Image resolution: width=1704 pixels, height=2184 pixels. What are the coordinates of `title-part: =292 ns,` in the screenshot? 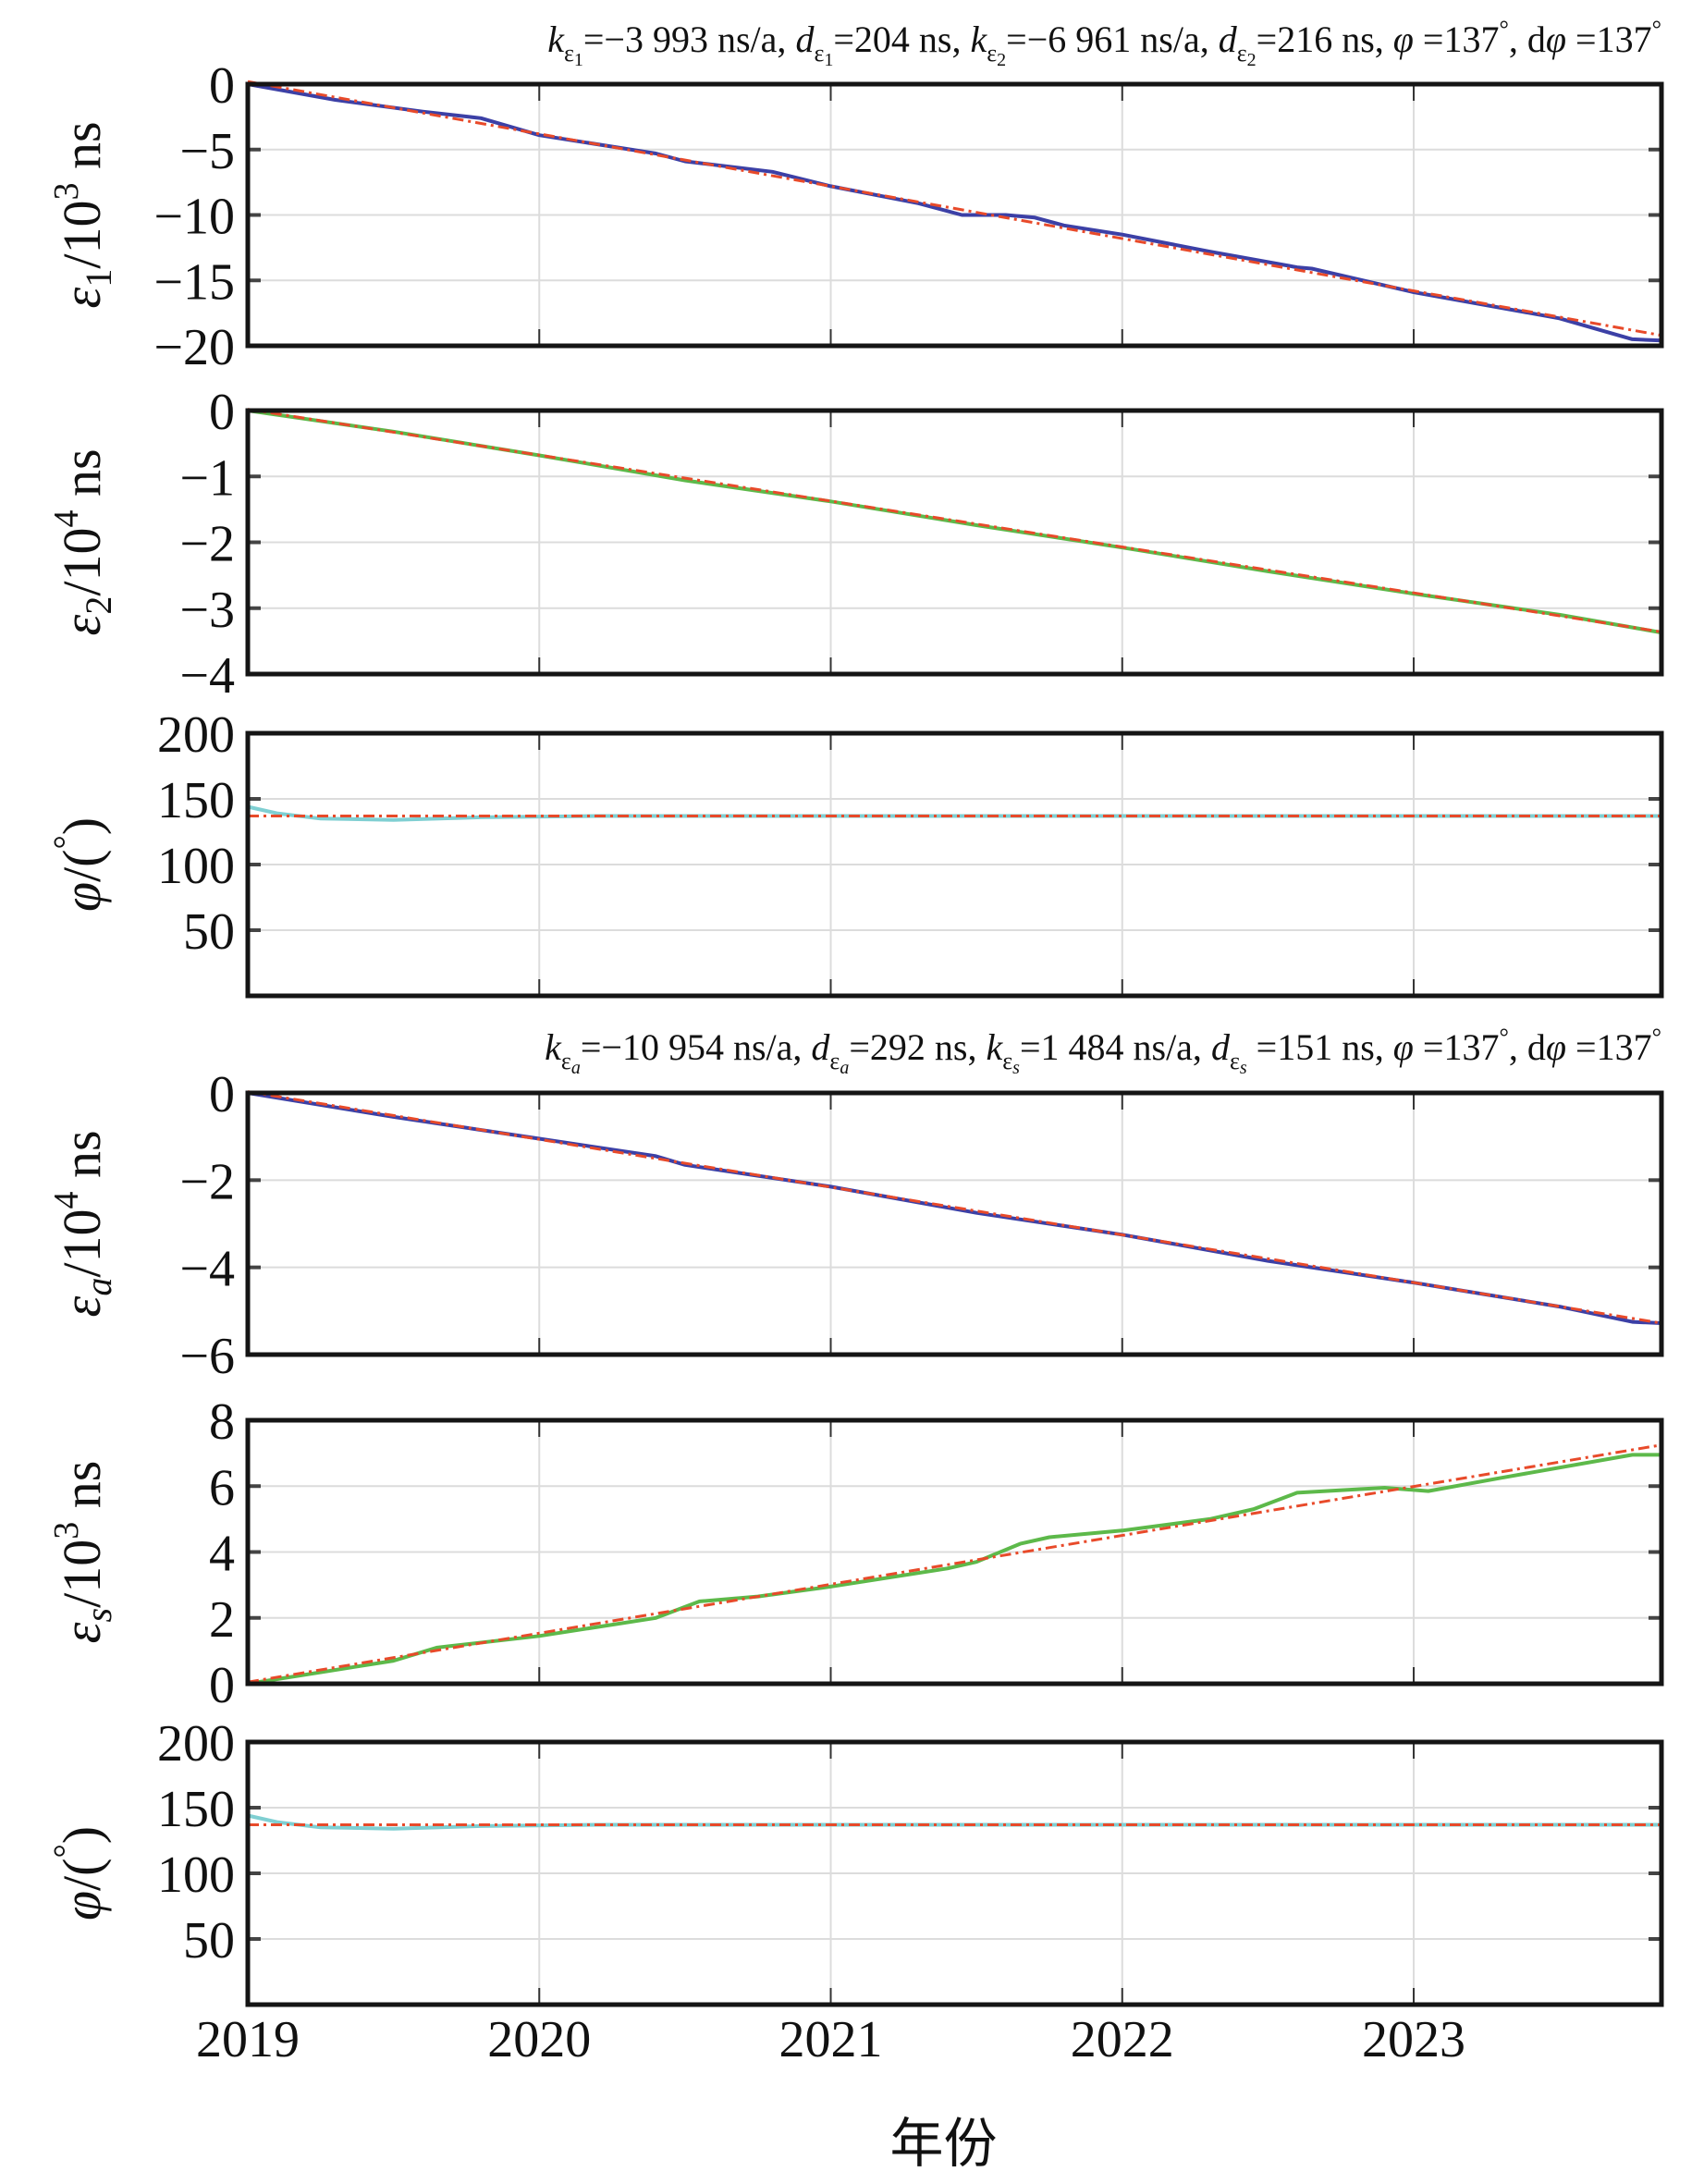 It's located at (918, 1047).